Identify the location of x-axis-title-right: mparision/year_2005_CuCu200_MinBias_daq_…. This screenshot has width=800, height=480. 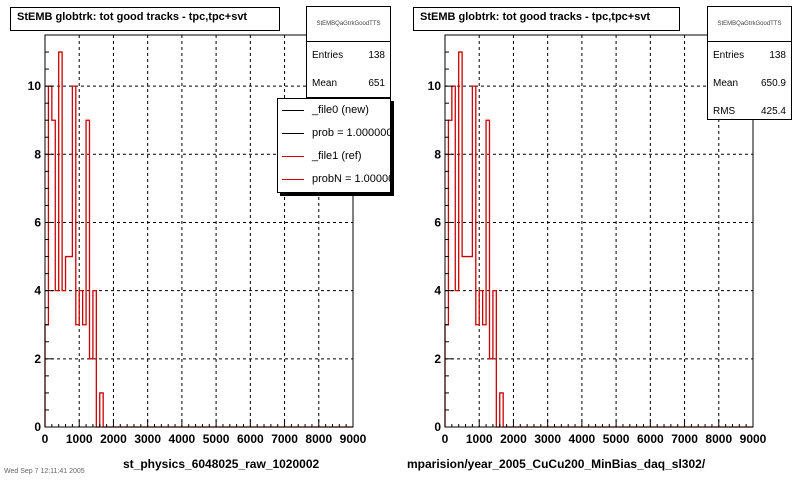
(556, 464).